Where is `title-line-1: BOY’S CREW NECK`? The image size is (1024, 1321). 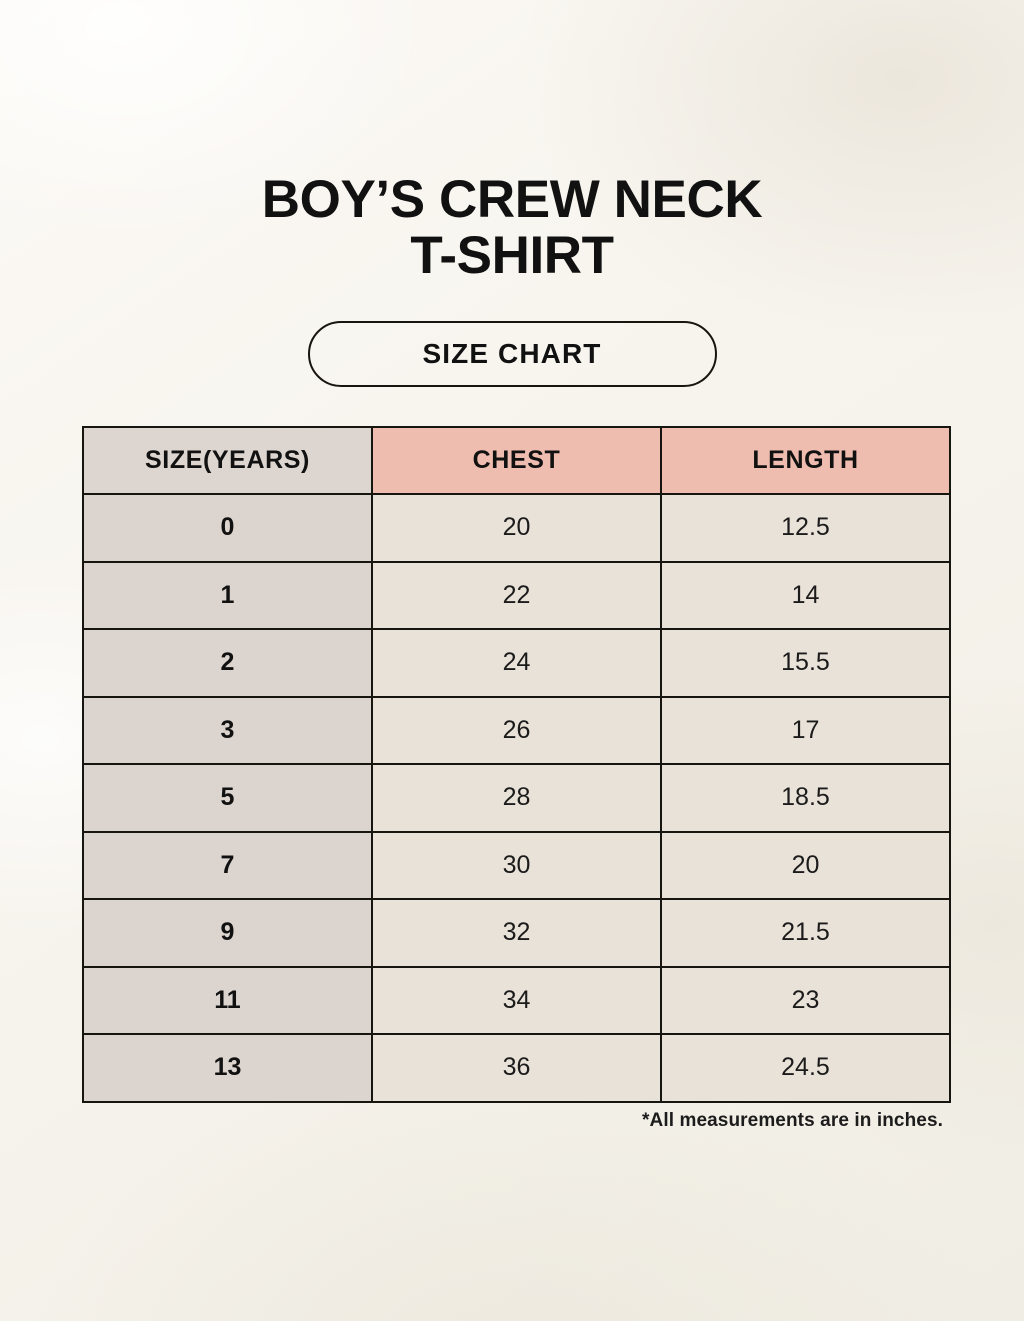
title-line-1: BOY’S CREW NECK is located at coordinates (512, 199).